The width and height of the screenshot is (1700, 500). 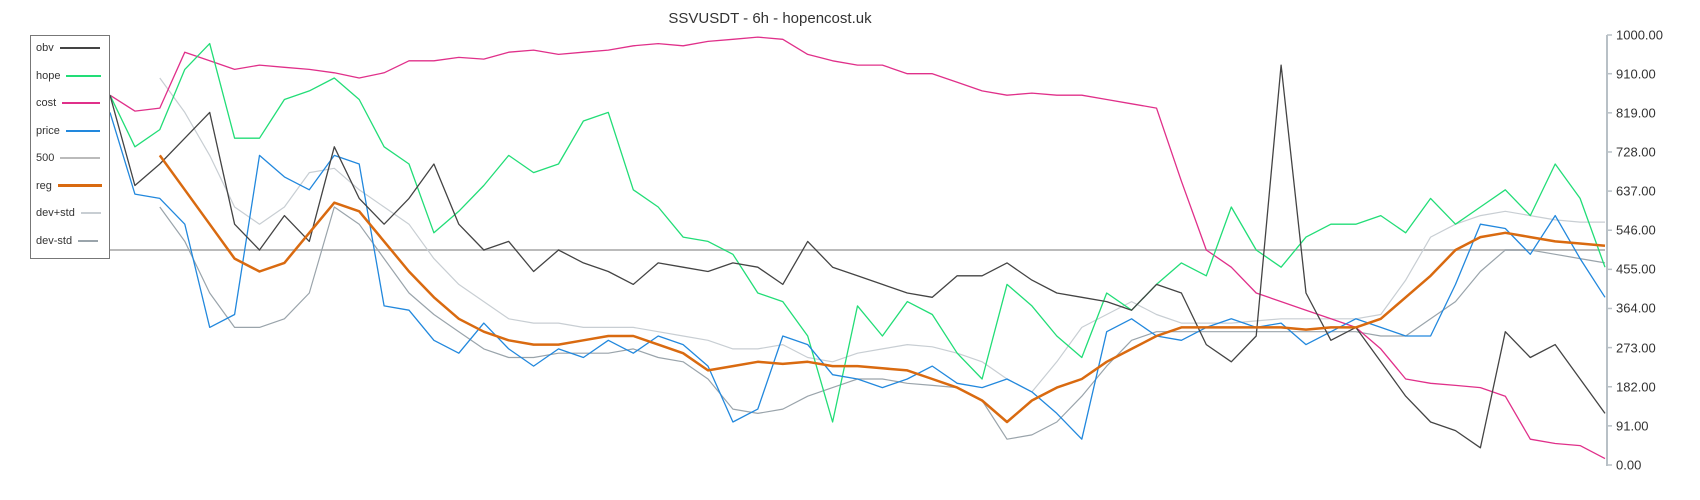 What do you see at coordinates (44, 185) in the screenshot?
I see `legend-label: reg` at bounding box center [44, 185].